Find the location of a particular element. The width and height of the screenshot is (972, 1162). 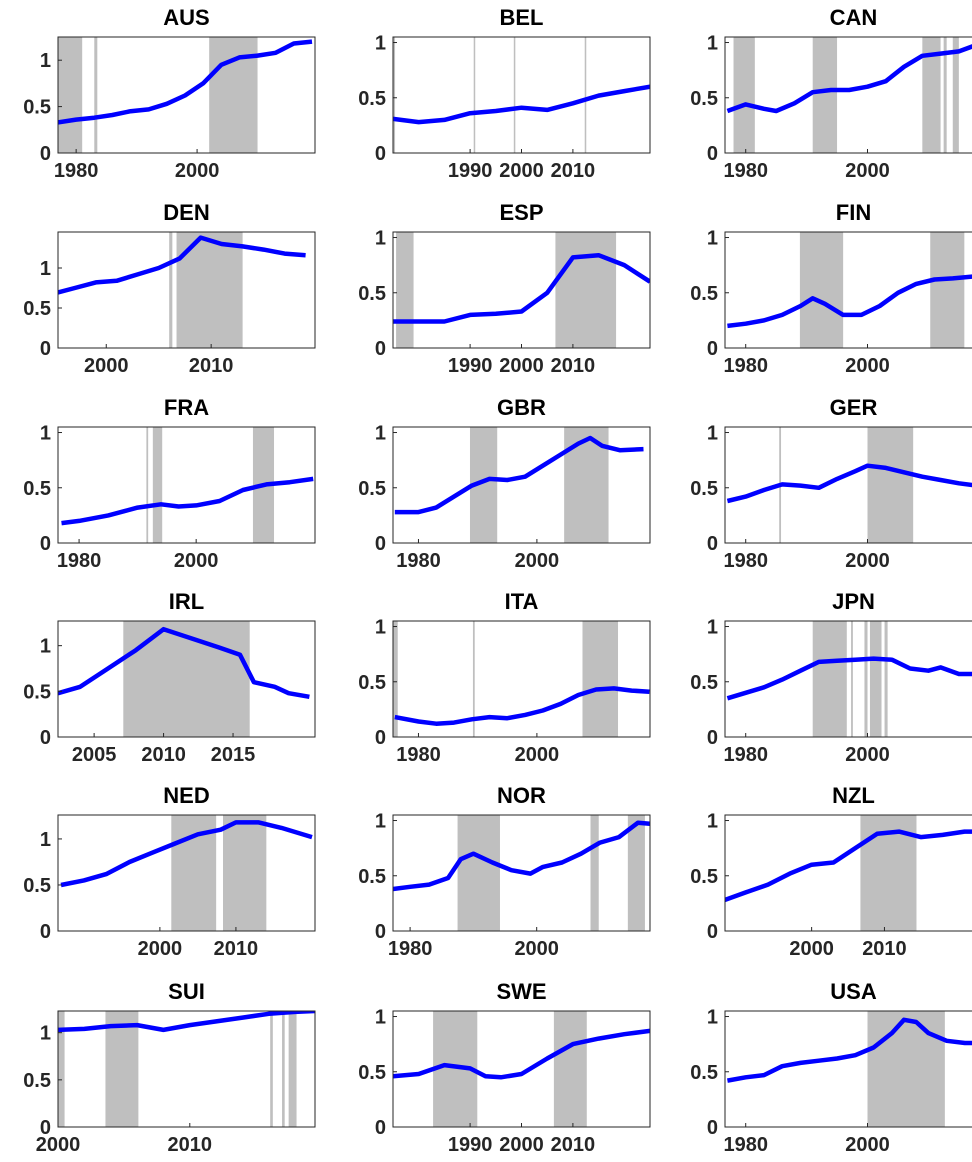

panel: ITA 0 0.5 1 1980 2000 is located at coordinates (504, 677).